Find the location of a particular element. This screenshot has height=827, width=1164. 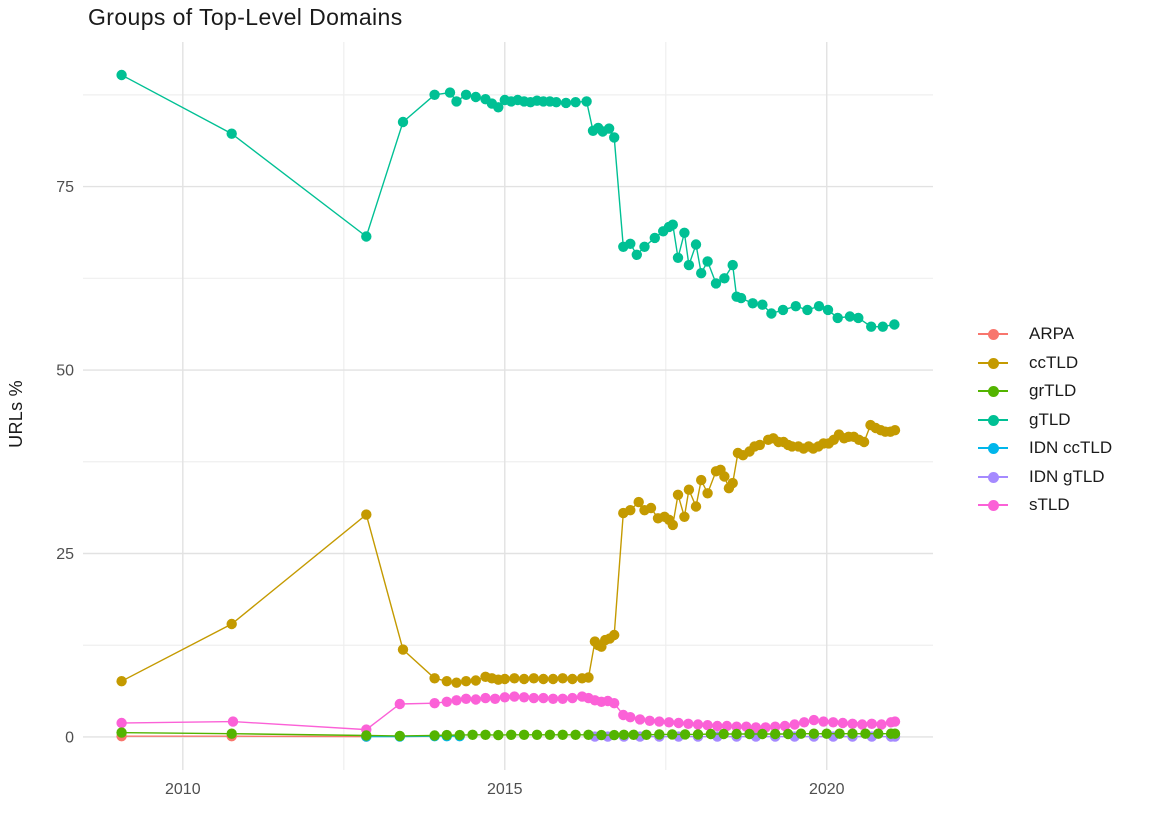

legend-item-grTLD: grTLD is located at coordinates (1045, 391).